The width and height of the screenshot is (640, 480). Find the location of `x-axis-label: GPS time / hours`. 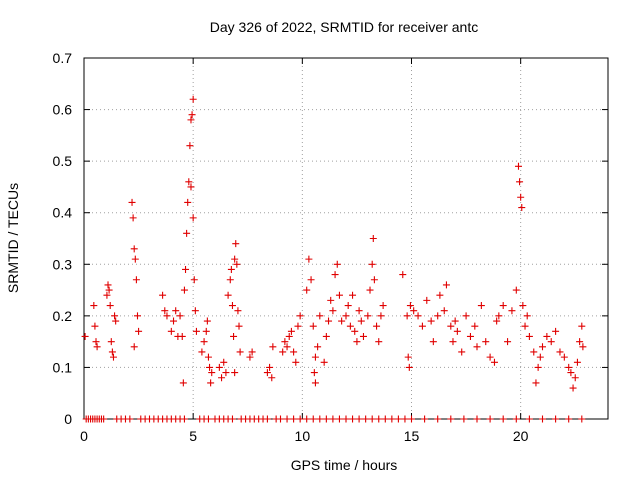

x-axis-label: GPS time / hours is located at coordinates (344, 465).